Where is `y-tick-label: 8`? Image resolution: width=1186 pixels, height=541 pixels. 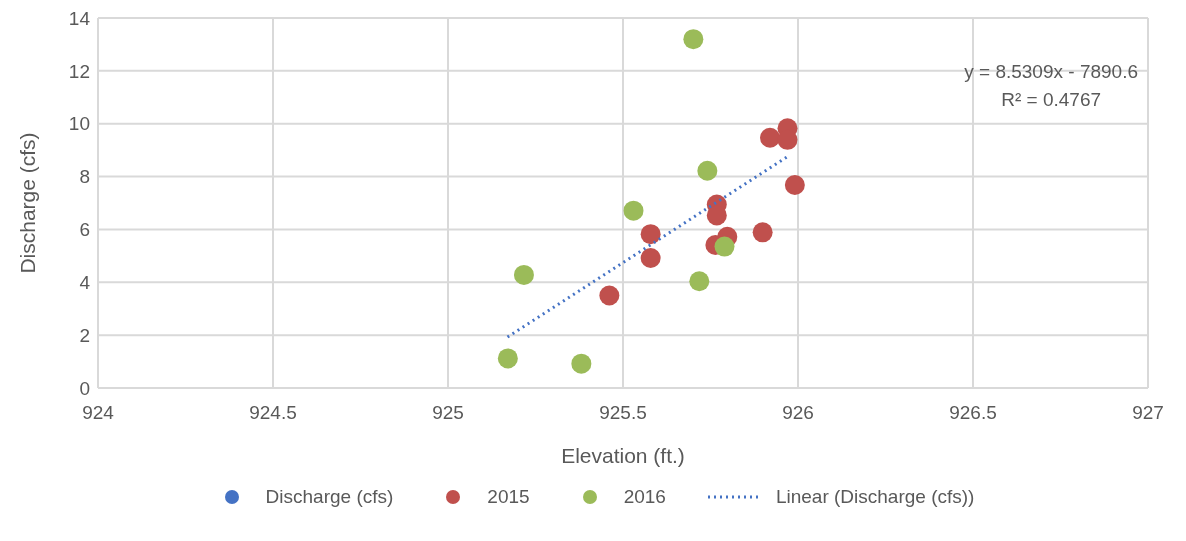 y-tick-label: 8 is located at coordinates (84, 177).